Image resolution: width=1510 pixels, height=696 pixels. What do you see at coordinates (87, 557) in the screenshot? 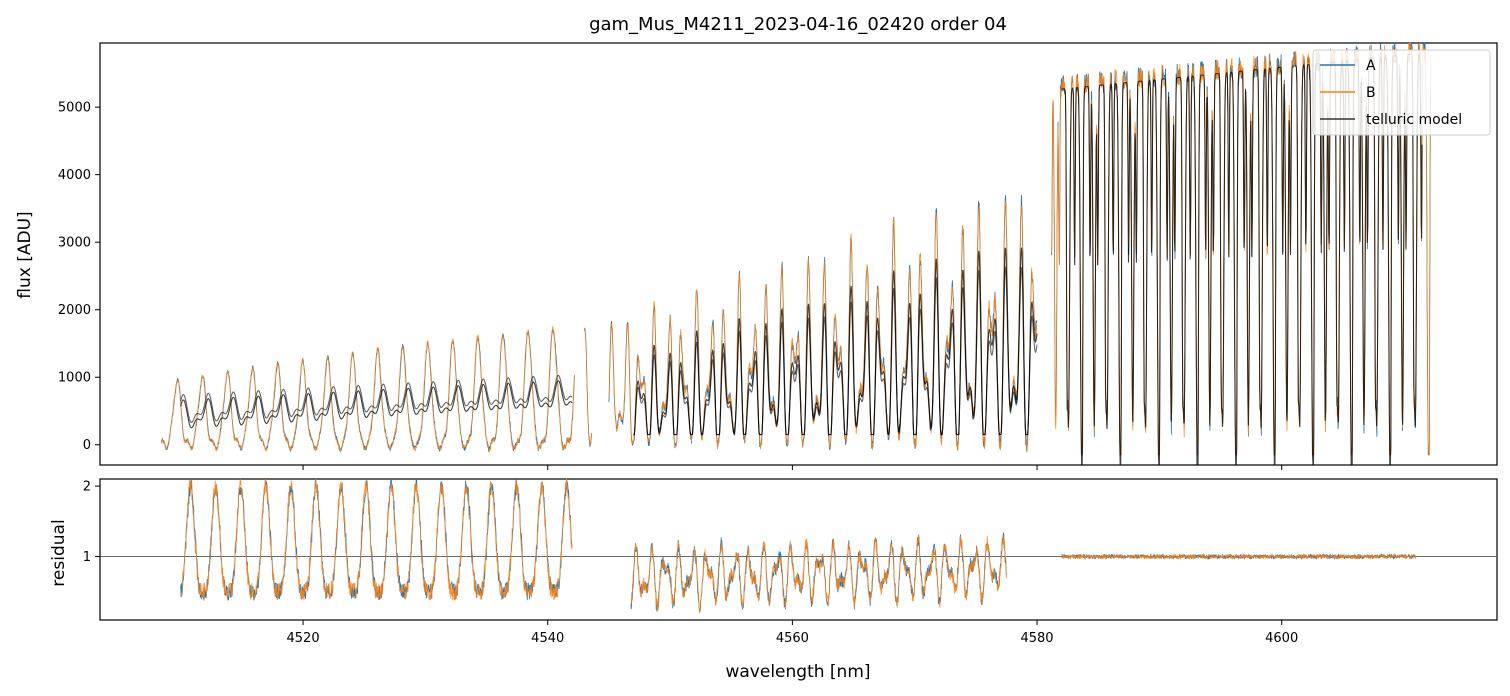
I see `residual-y-tick-label: 1` at bounding box center [87, 557].